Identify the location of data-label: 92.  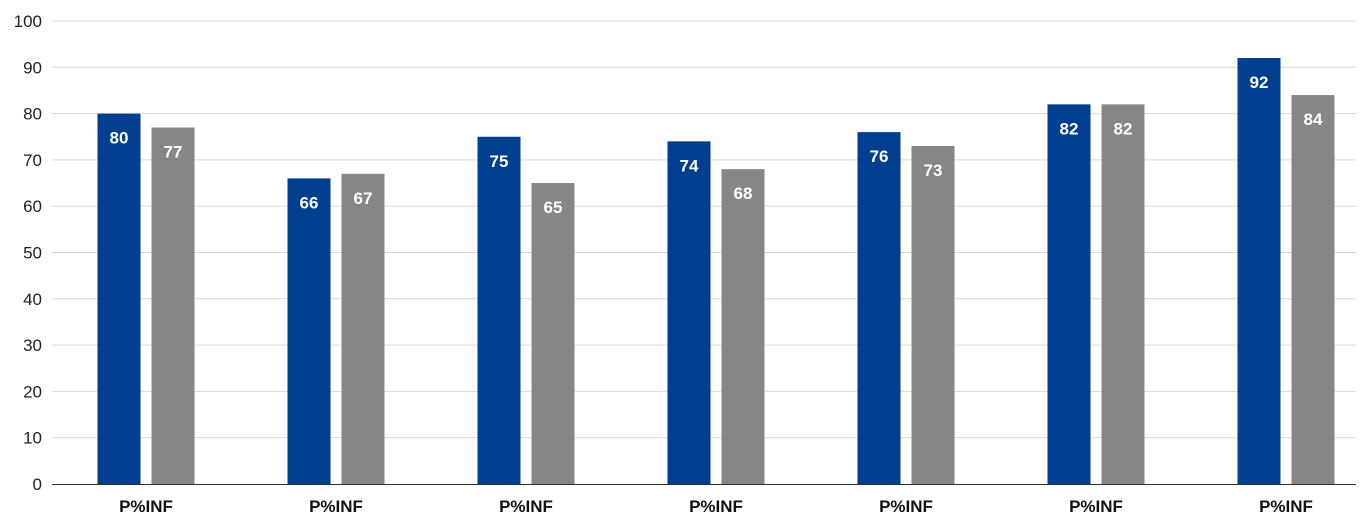
(1259, 82).